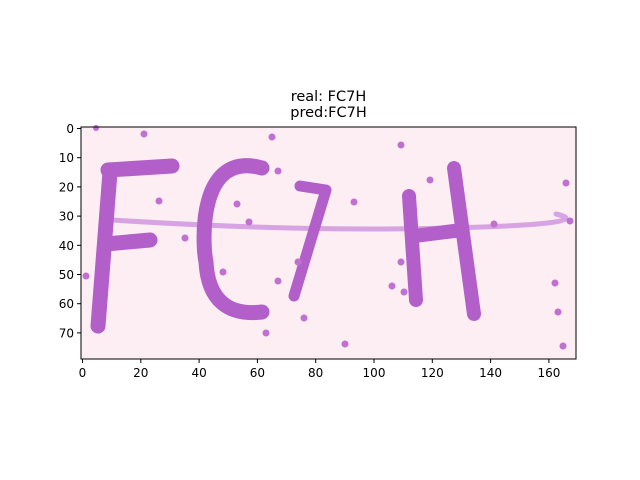  Describe the element at coordinates (66, 187) in the screenshot. I see `y-tick-label: 20` at that location.